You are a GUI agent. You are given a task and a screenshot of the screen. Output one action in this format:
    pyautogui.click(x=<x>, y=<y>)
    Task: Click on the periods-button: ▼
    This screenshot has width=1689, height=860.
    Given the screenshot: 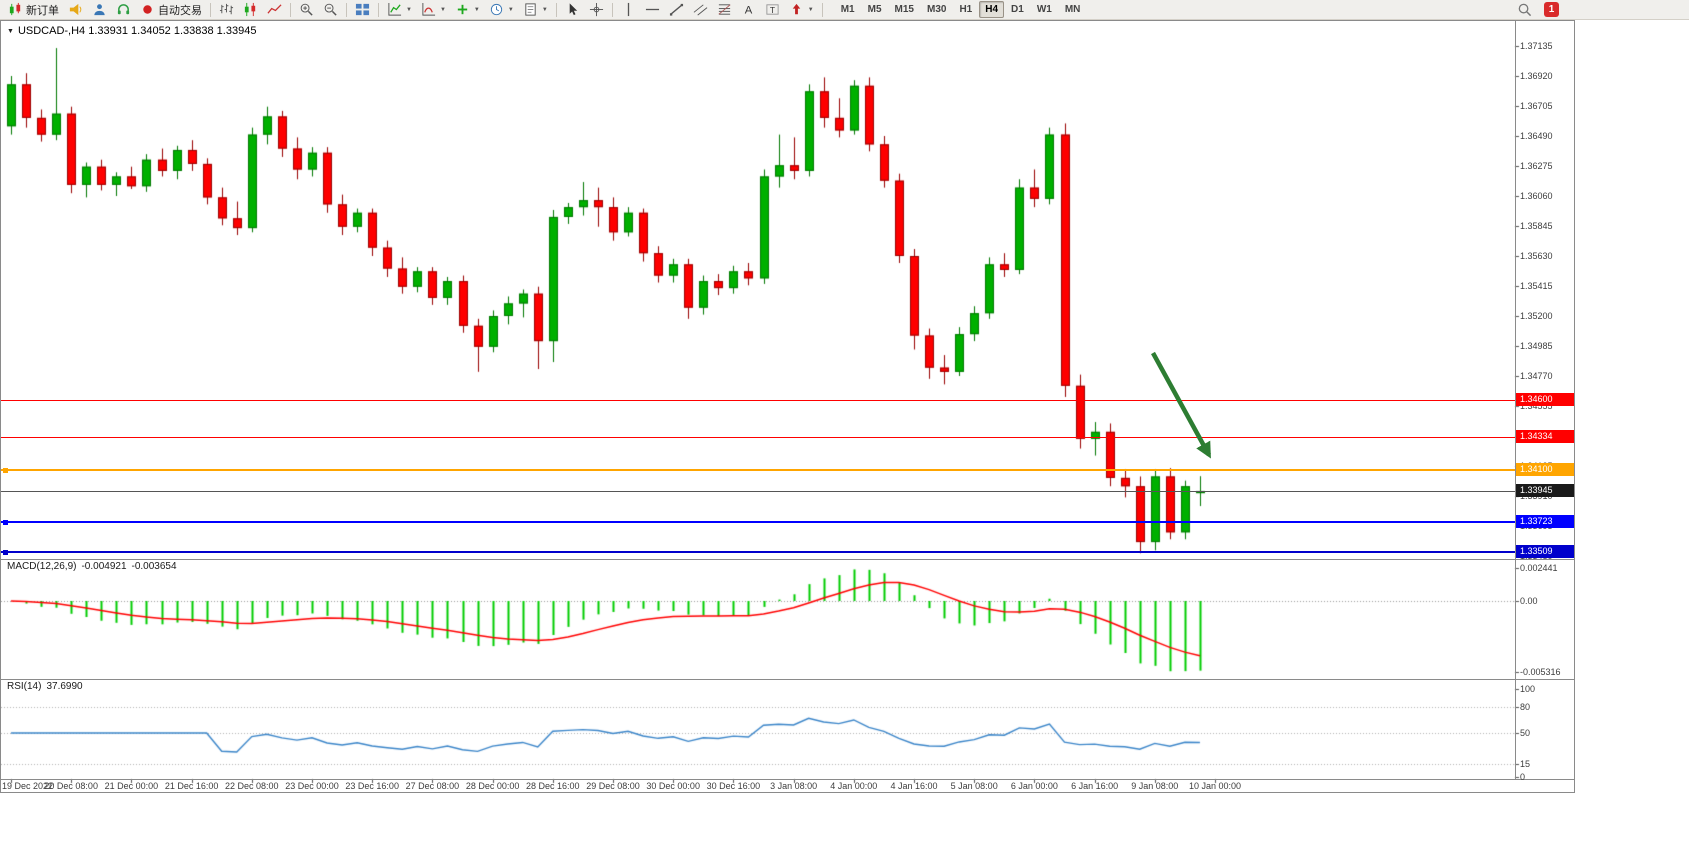 What is the action you would take?
    pyautogui.click(x=501, y=9)
    